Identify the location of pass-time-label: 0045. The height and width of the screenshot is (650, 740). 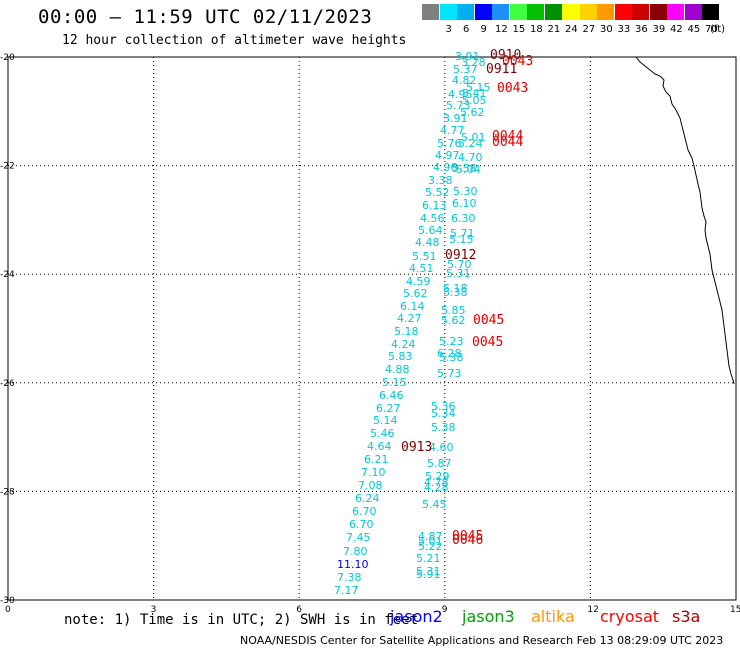
(488, 320).